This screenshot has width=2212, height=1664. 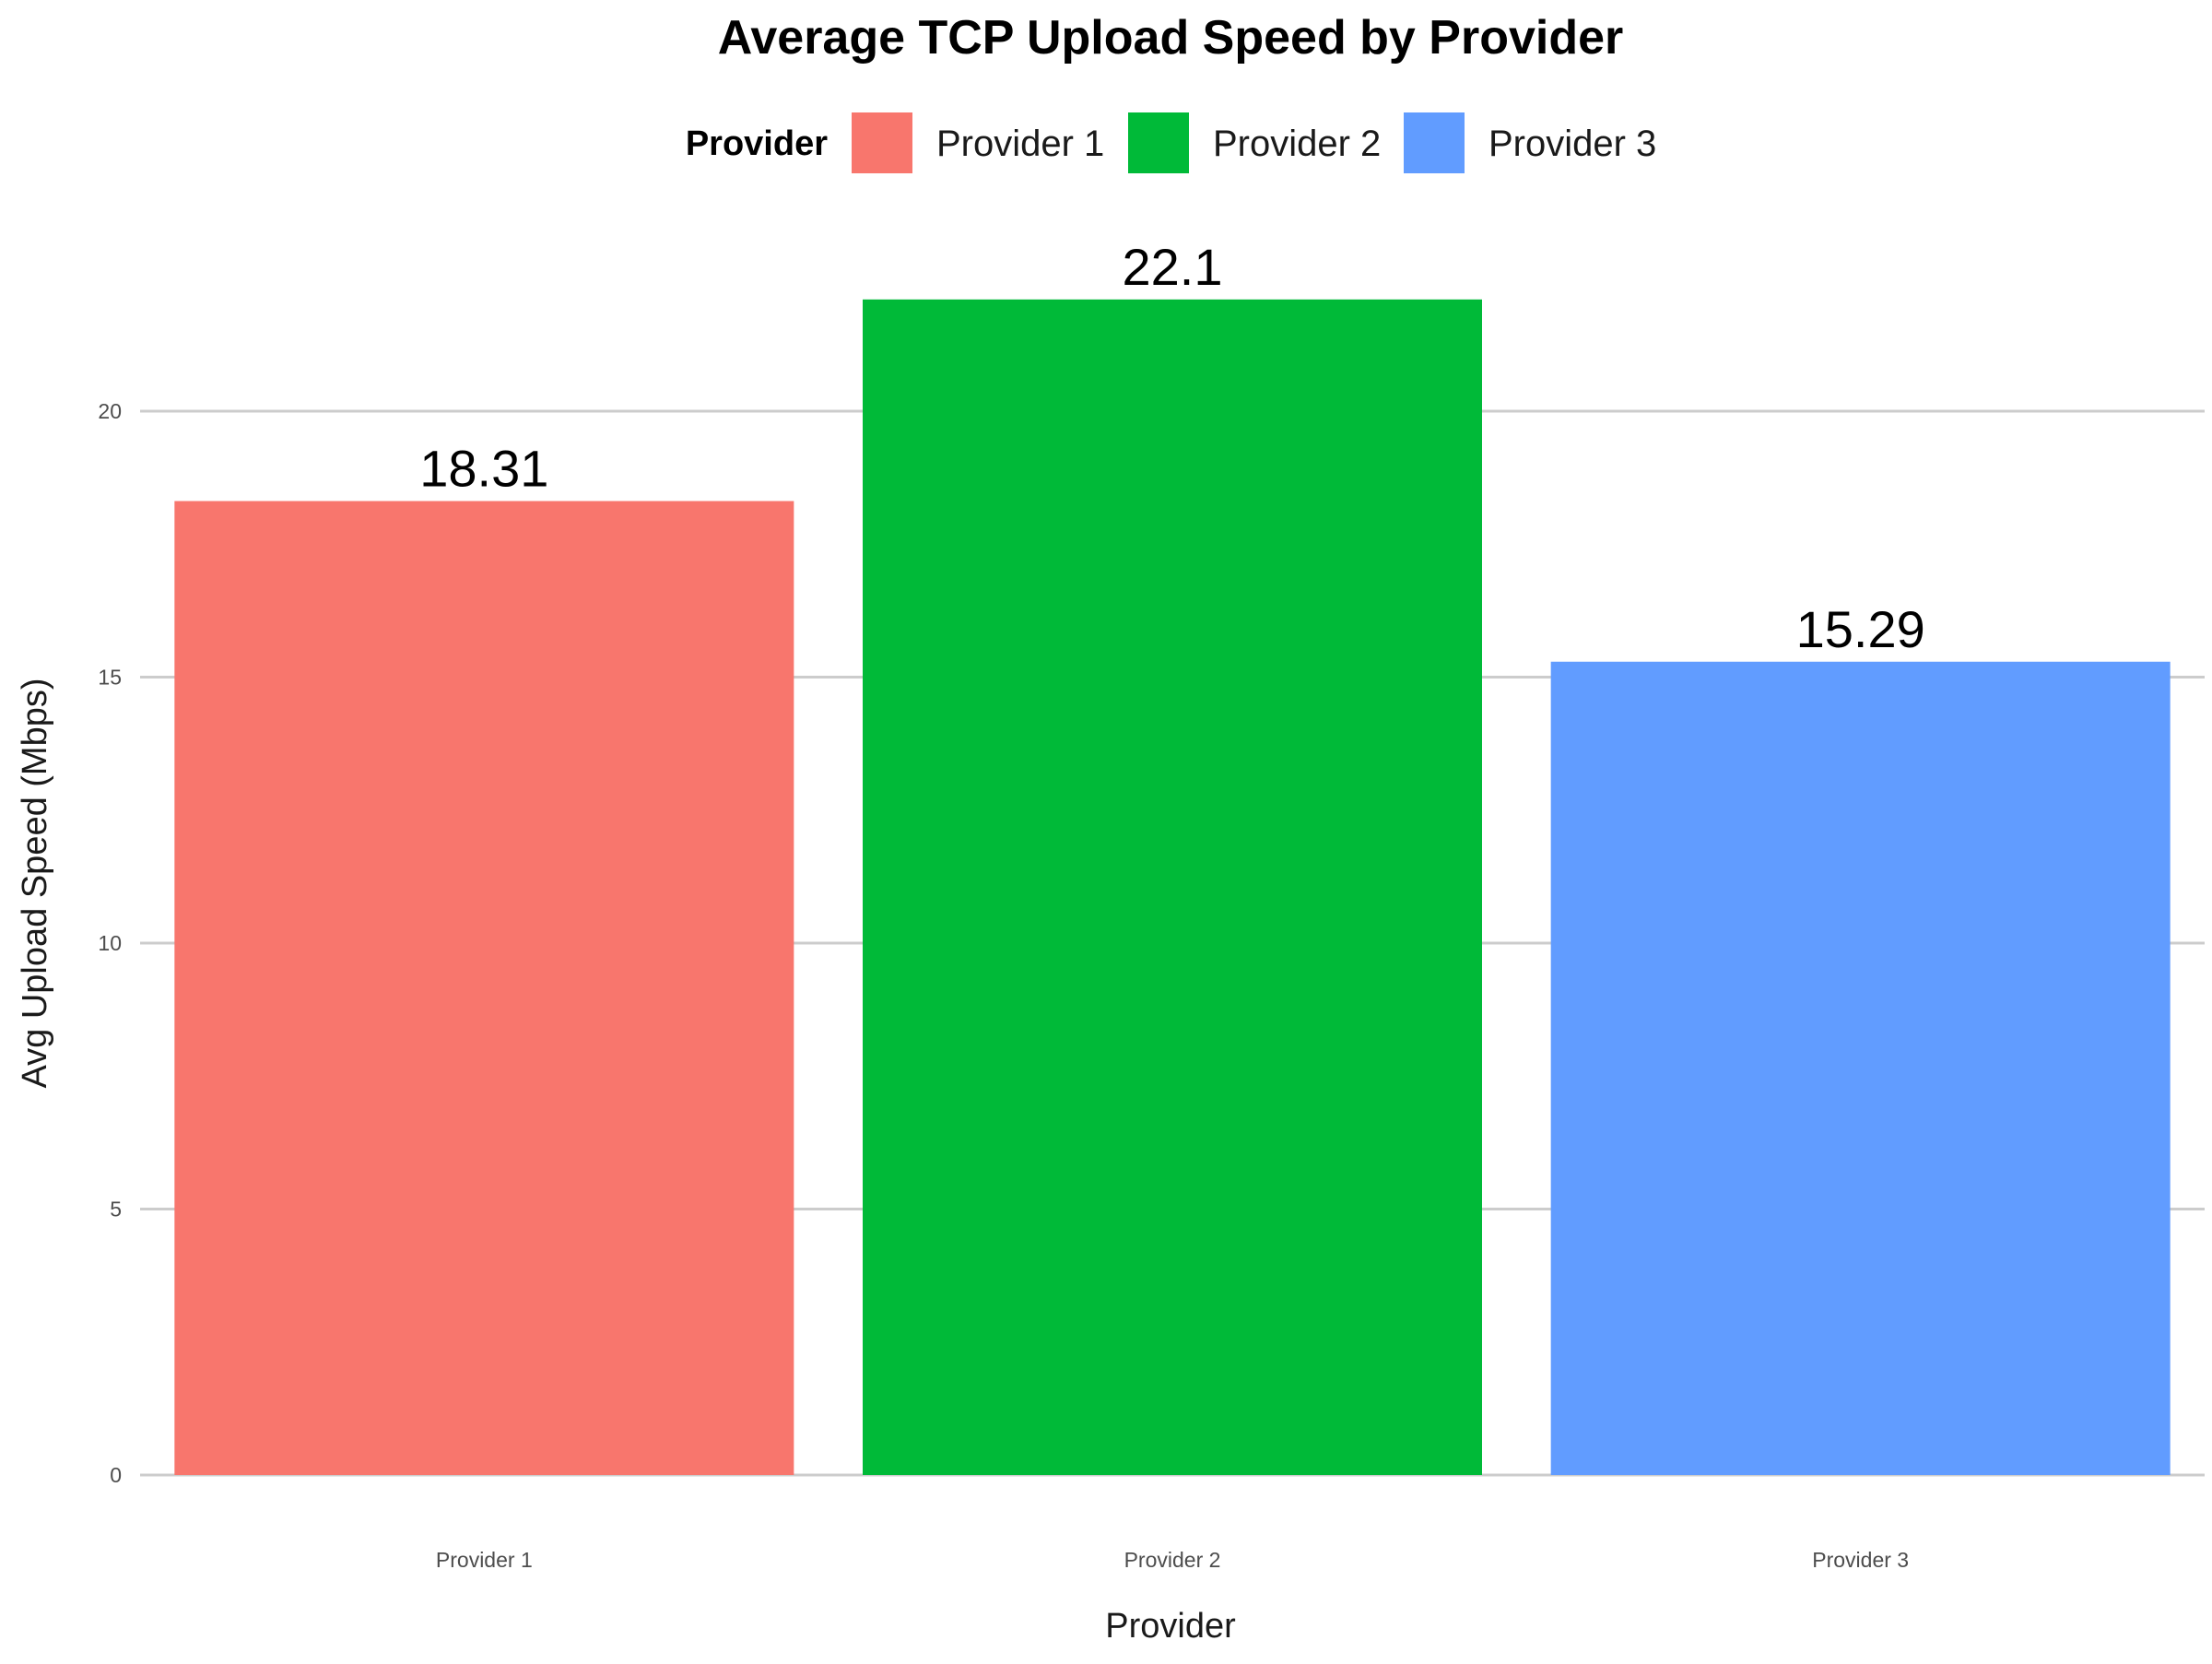 What do you see at coordinates (116, 1209) in the screenshot?
I see `y-tick-label: 5` at bounding box center [116, 1209].